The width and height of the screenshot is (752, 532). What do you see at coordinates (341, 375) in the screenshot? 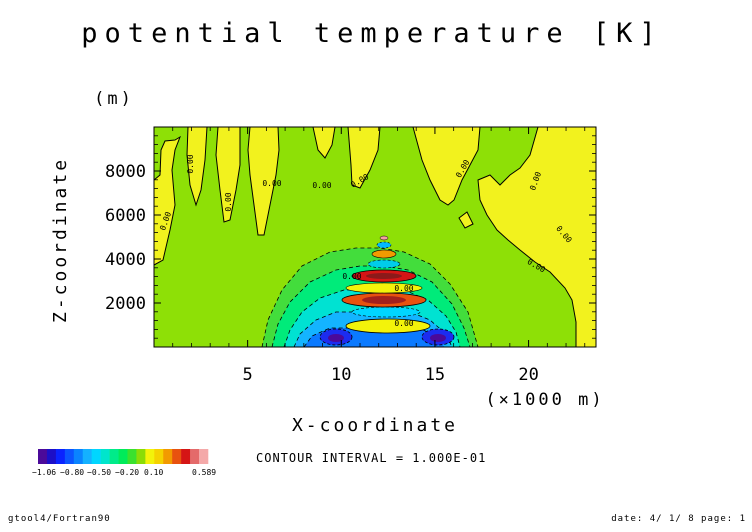
I see `x-tick-label: 10` at bounding box center [341, 375].